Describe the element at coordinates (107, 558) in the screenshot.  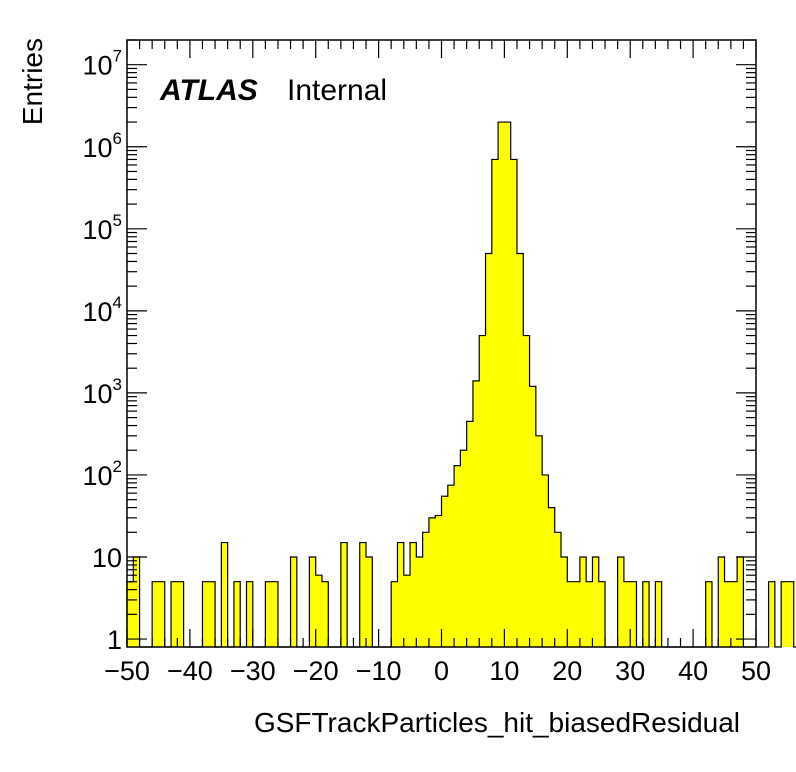
I see `y-tick-label: 10` at that location.